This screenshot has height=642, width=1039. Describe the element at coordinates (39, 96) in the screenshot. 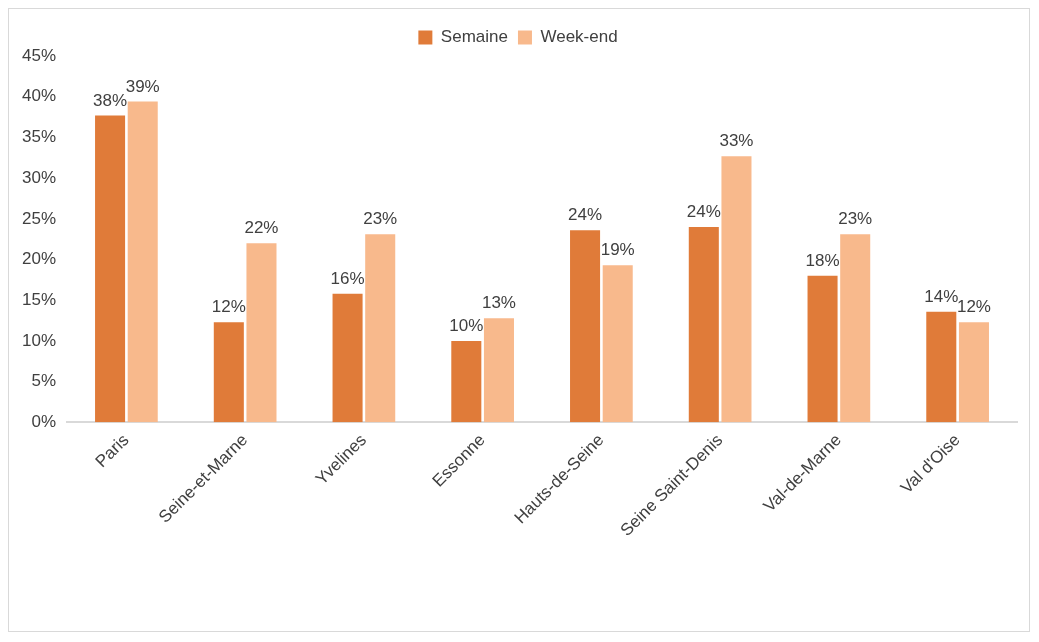

I see `y-tick-label: 40%` at that location.